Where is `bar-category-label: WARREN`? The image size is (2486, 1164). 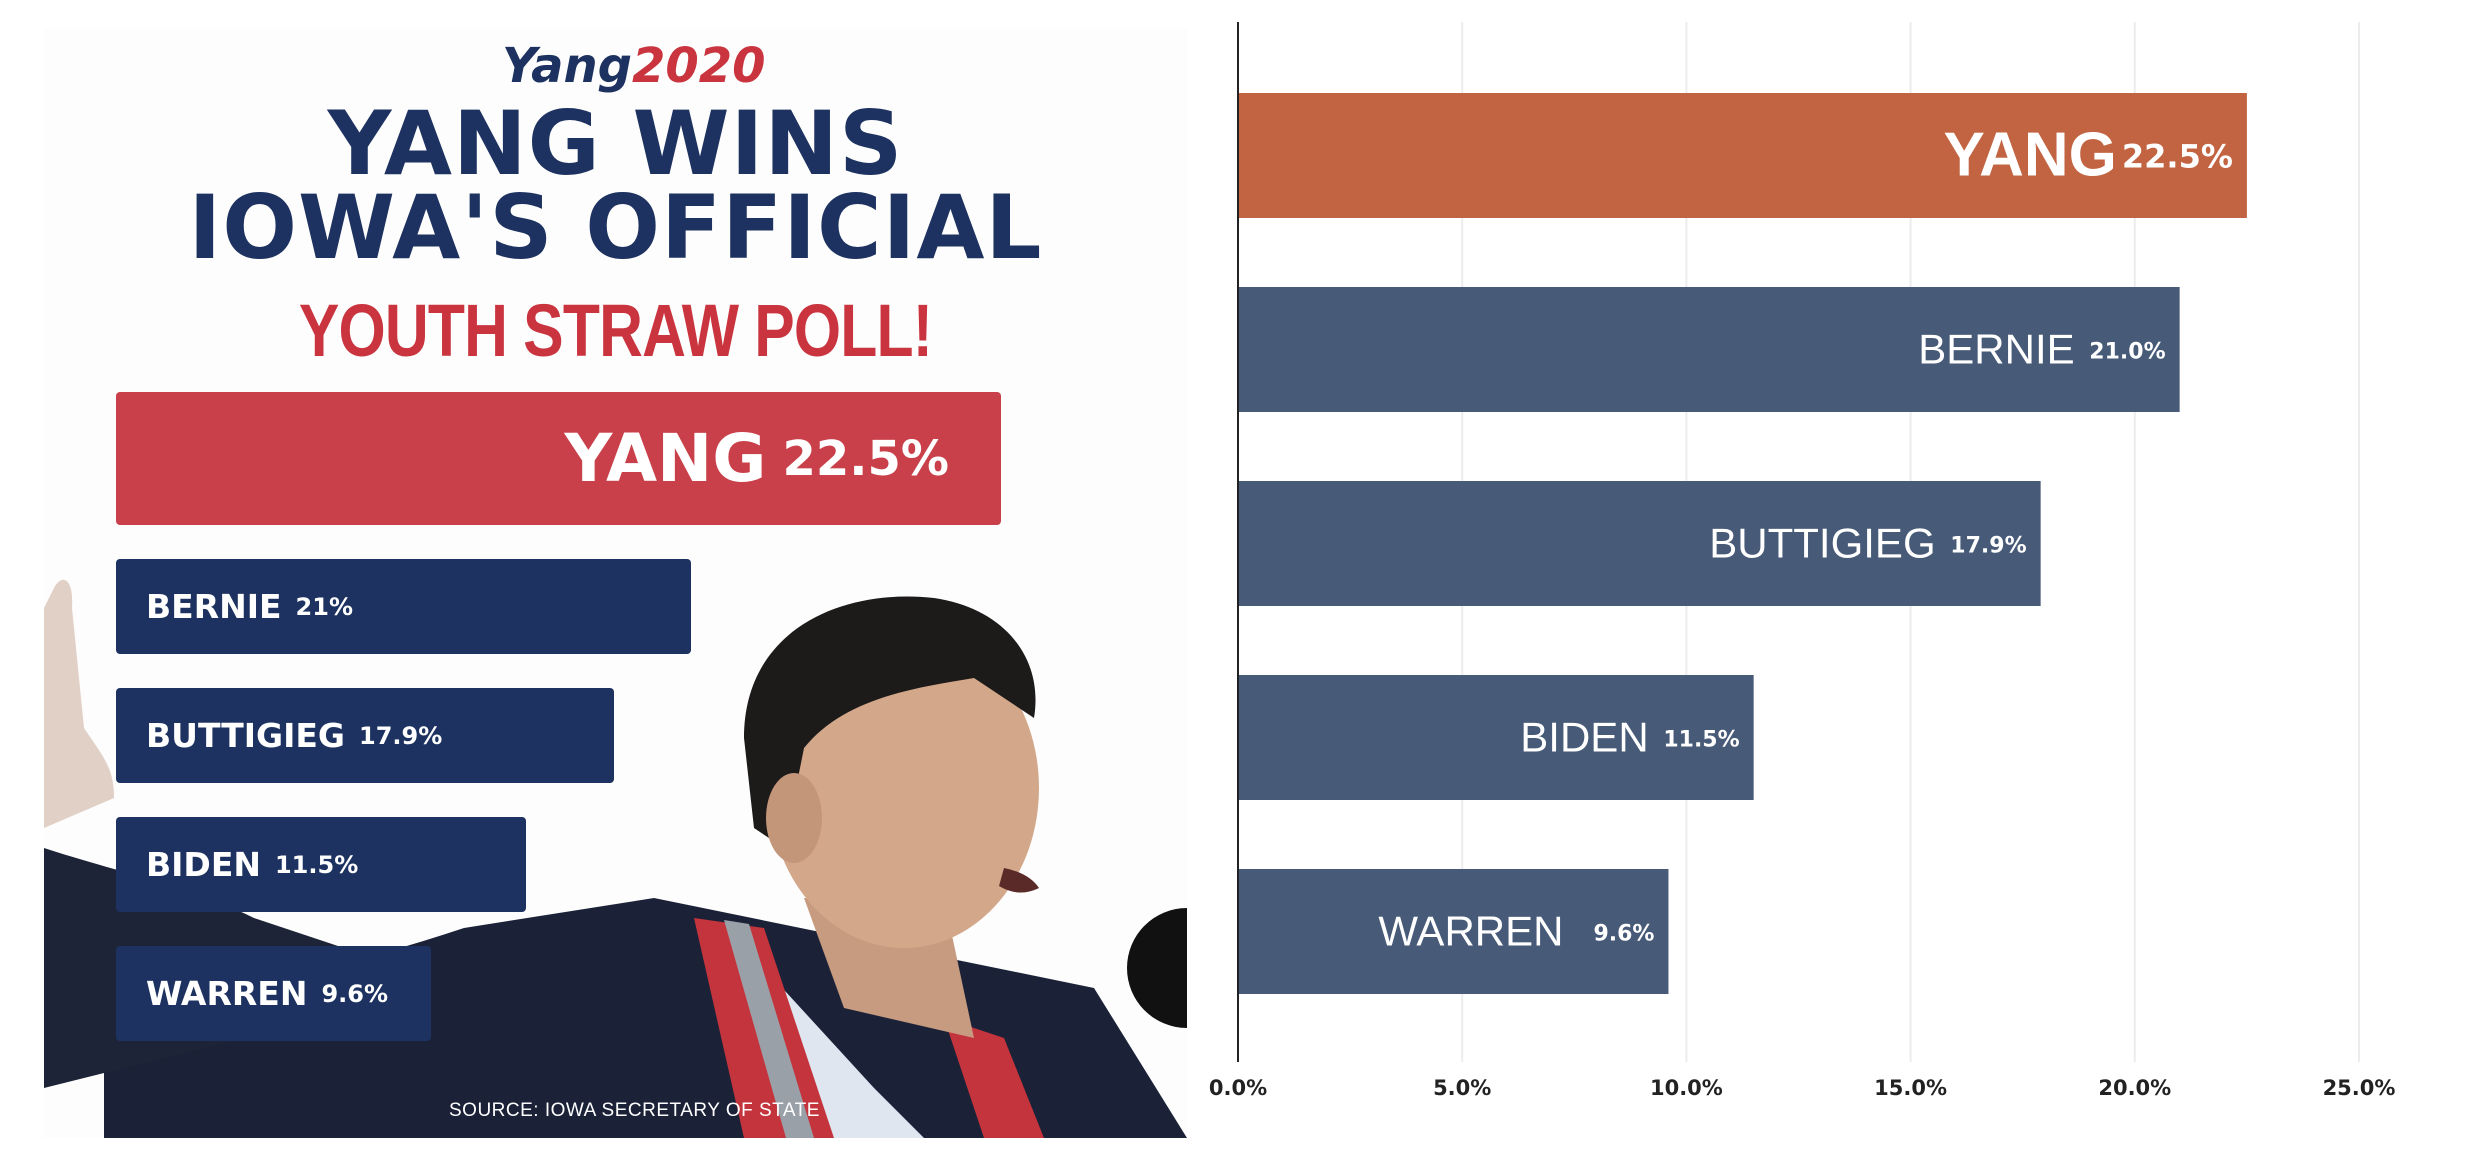
bar-category-label: WARREN is located at coordinates (1470, 931).